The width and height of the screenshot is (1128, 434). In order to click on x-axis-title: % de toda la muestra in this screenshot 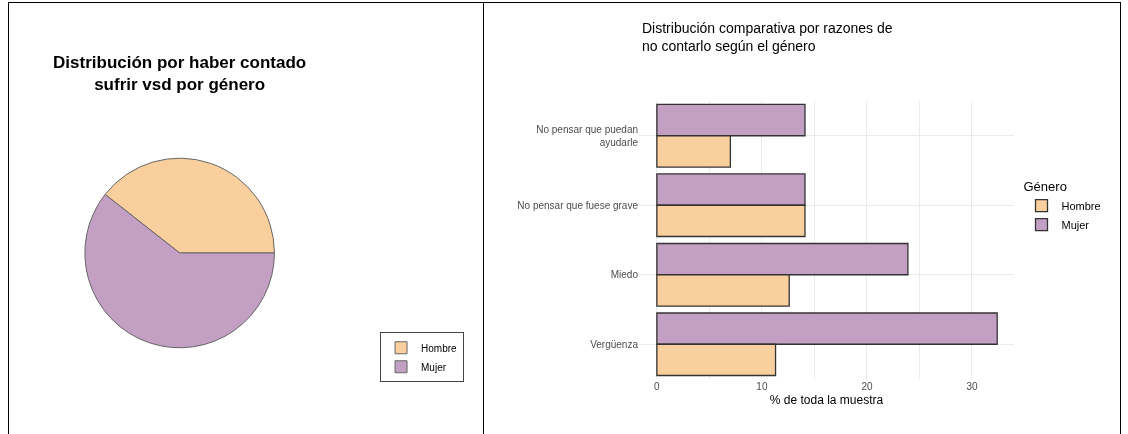, I will do `click(826, 399)`.